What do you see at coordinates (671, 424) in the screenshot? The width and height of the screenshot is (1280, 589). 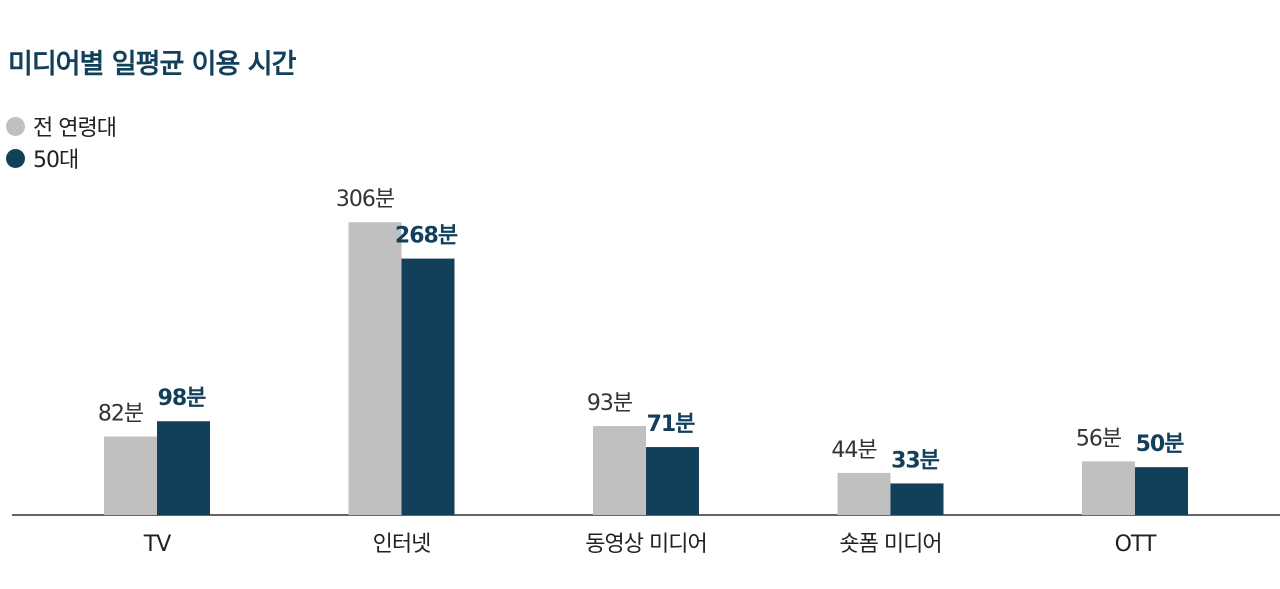 I see `value-label-50s: 71분` at bounding box center [671, 424].